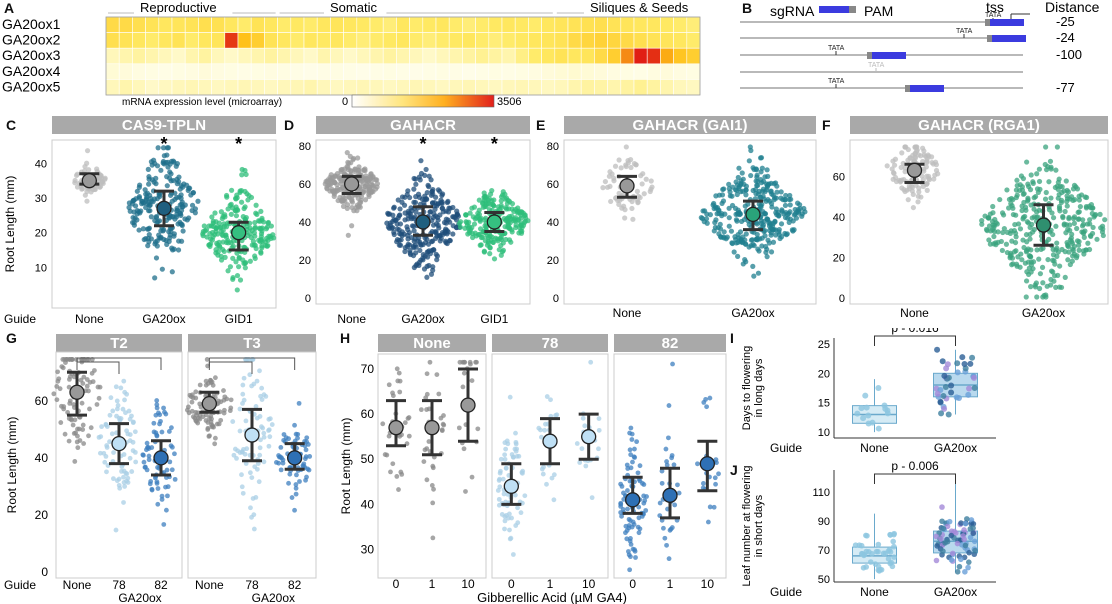 This screenshot has height=604, width=1112. What do you see at coordinates (239, 319) in the screenshot?
I see `x-tick-label: GID1` at bounding box center [239, 319].